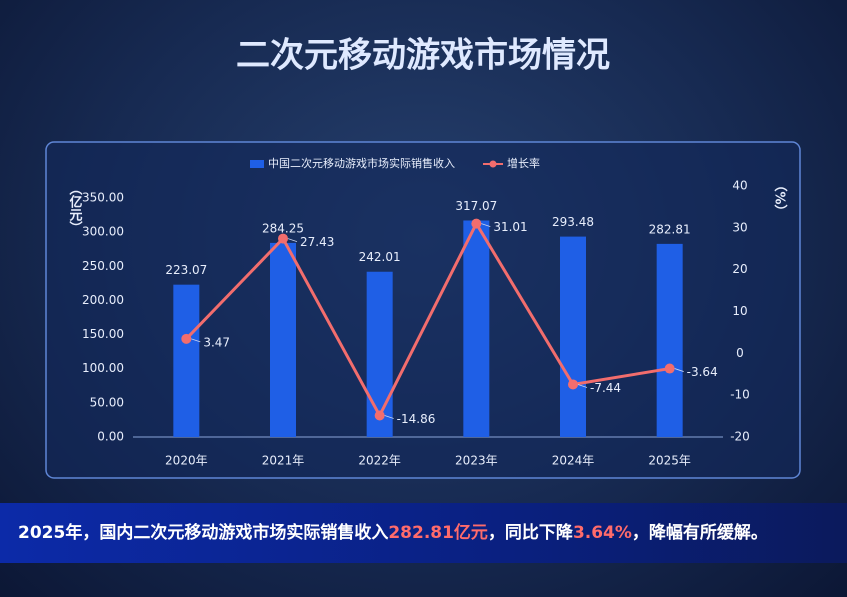 The image size is (847, 597). I want to click on y2-tick-label: 20, so click(739, 269).